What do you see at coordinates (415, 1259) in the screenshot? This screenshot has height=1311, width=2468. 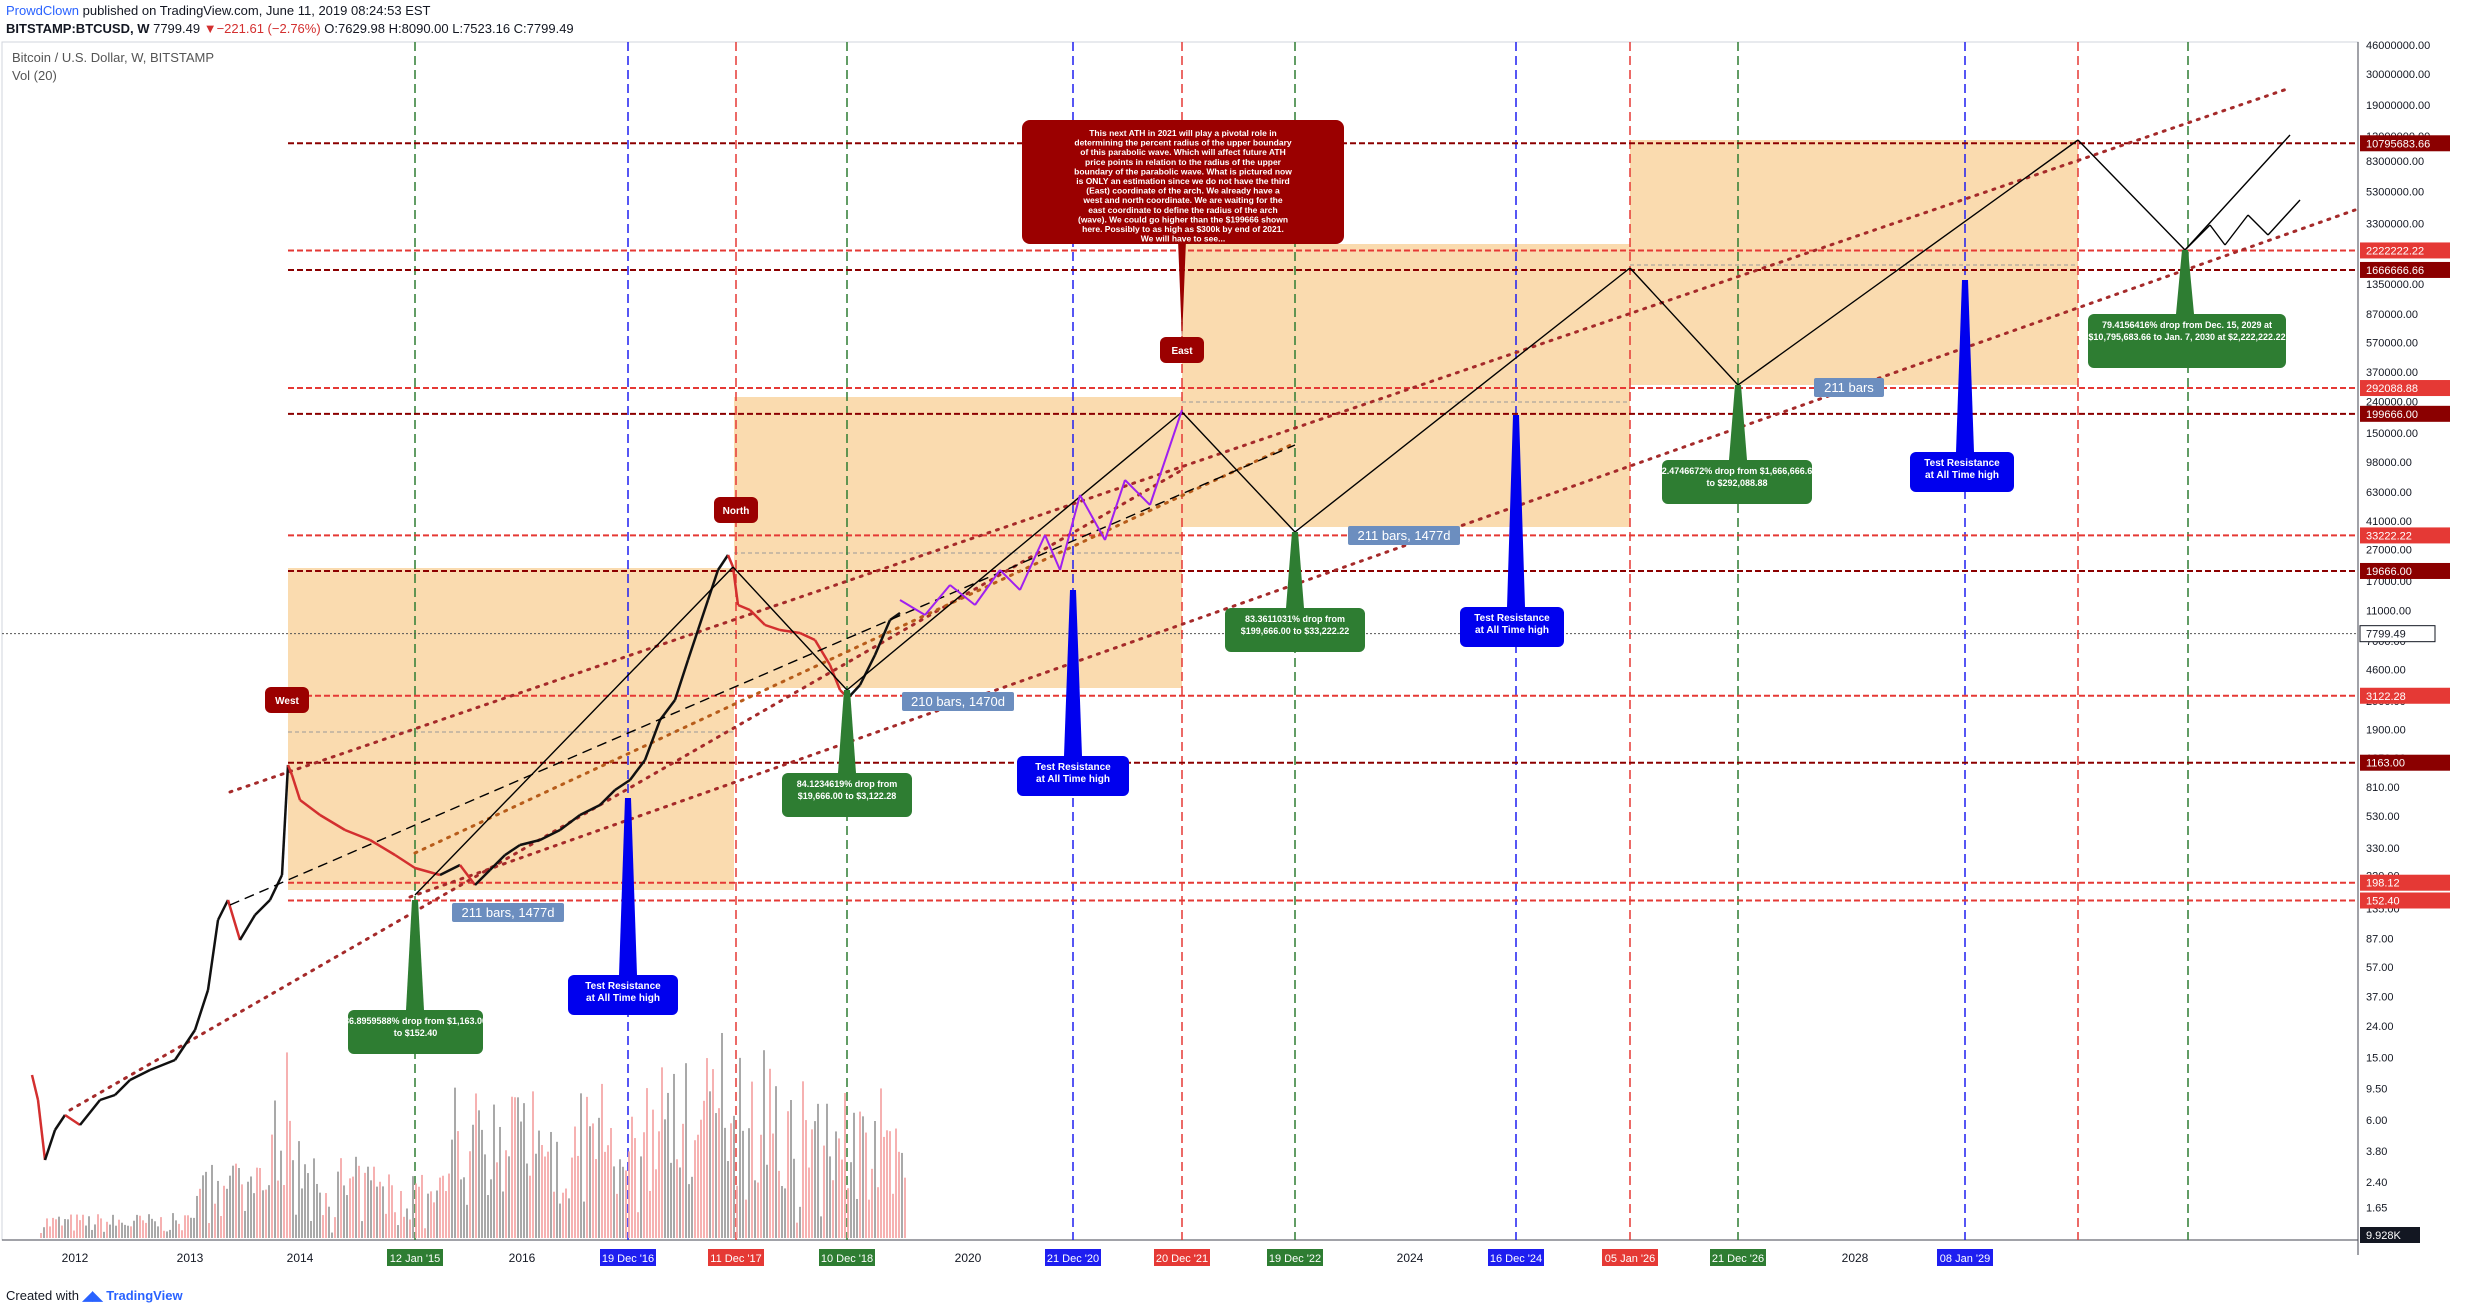 I see `date-tag-text: 12 Jan '15` at bounding box center [415, 1259].